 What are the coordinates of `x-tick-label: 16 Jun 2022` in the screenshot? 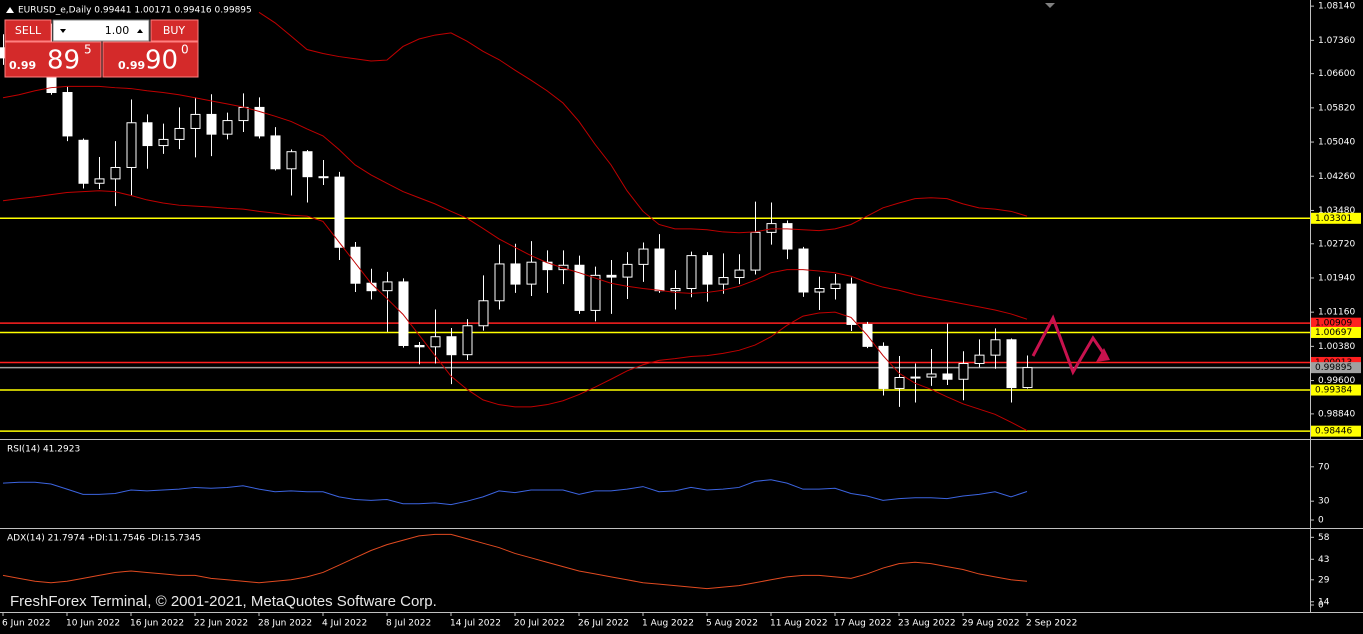 It's located at (157, 624).